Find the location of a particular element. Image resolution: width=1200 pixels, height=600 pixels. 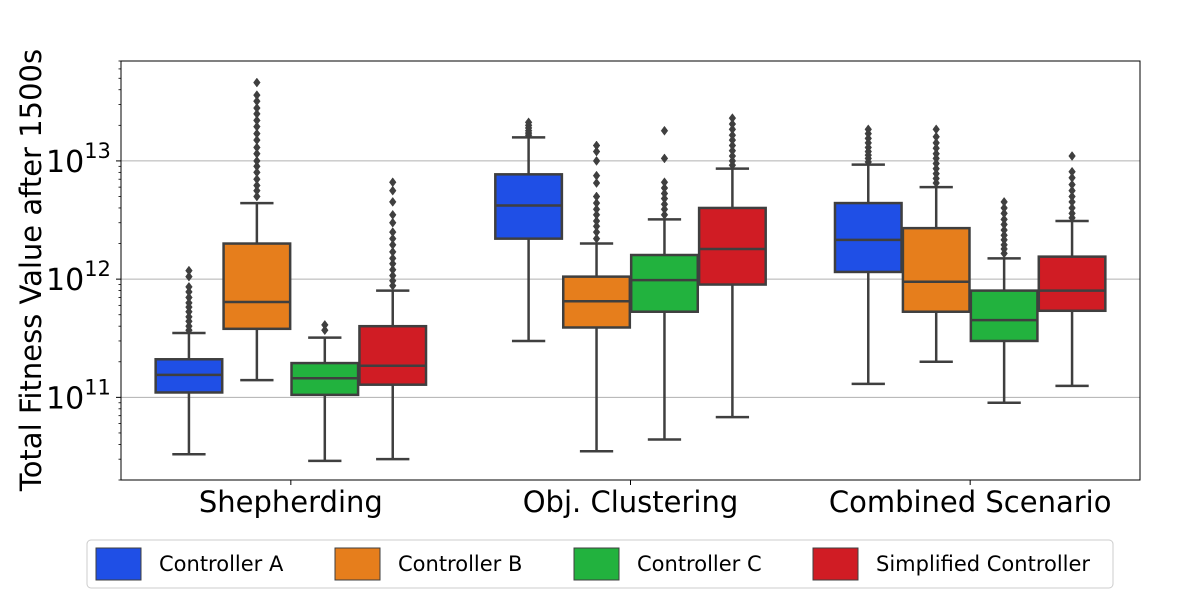

y-tick-label: 1012 is located at coordinates (78, 277).